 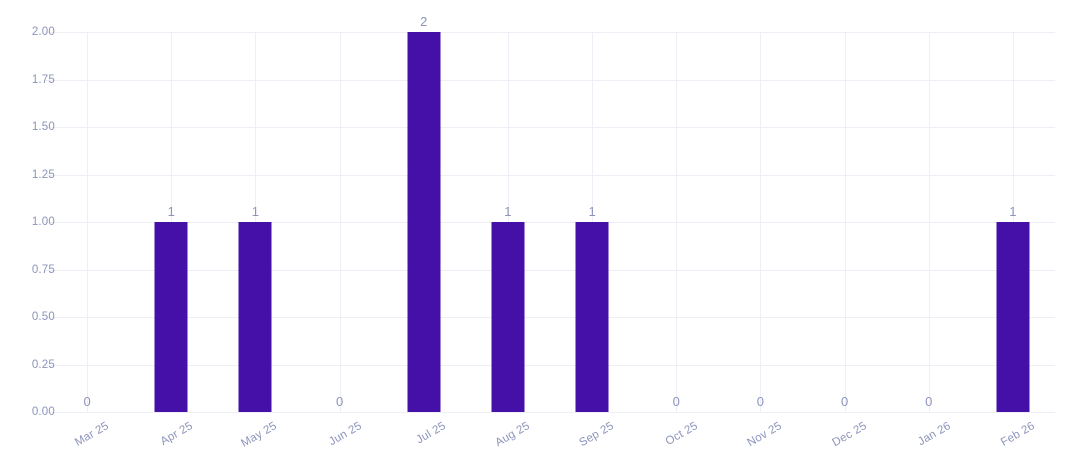 I want to click on y-axis-tick-label: 1.25, so click(x=43, y=174).